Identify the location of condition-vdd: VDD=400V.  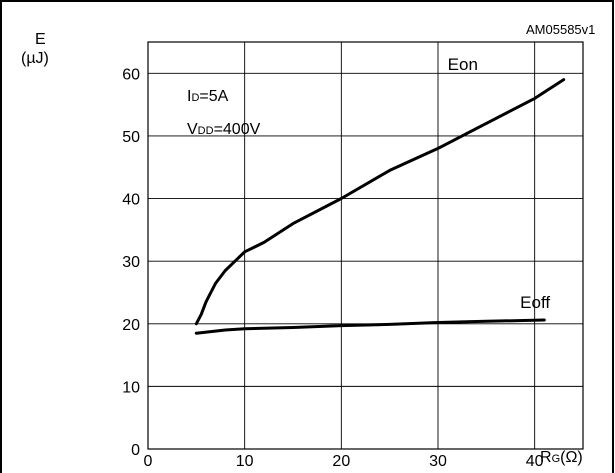
(223, 130).